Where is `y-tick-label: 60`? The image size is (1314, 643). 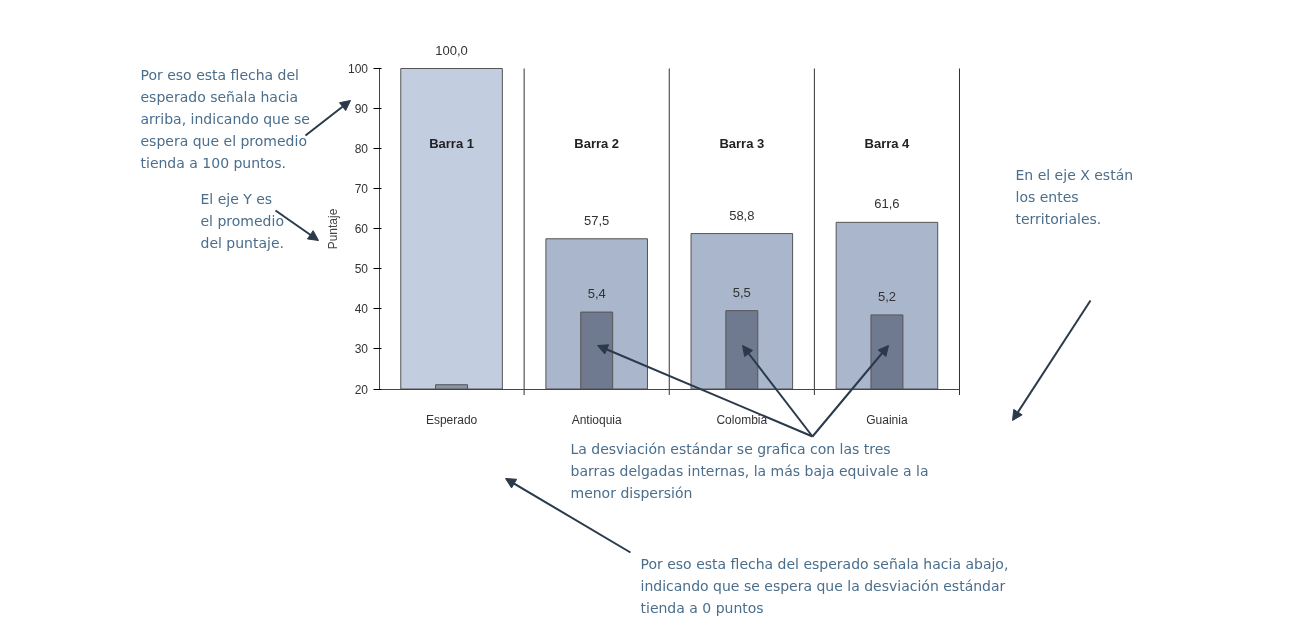
y-tick-label: 60 is located at coordinates (361, 229).